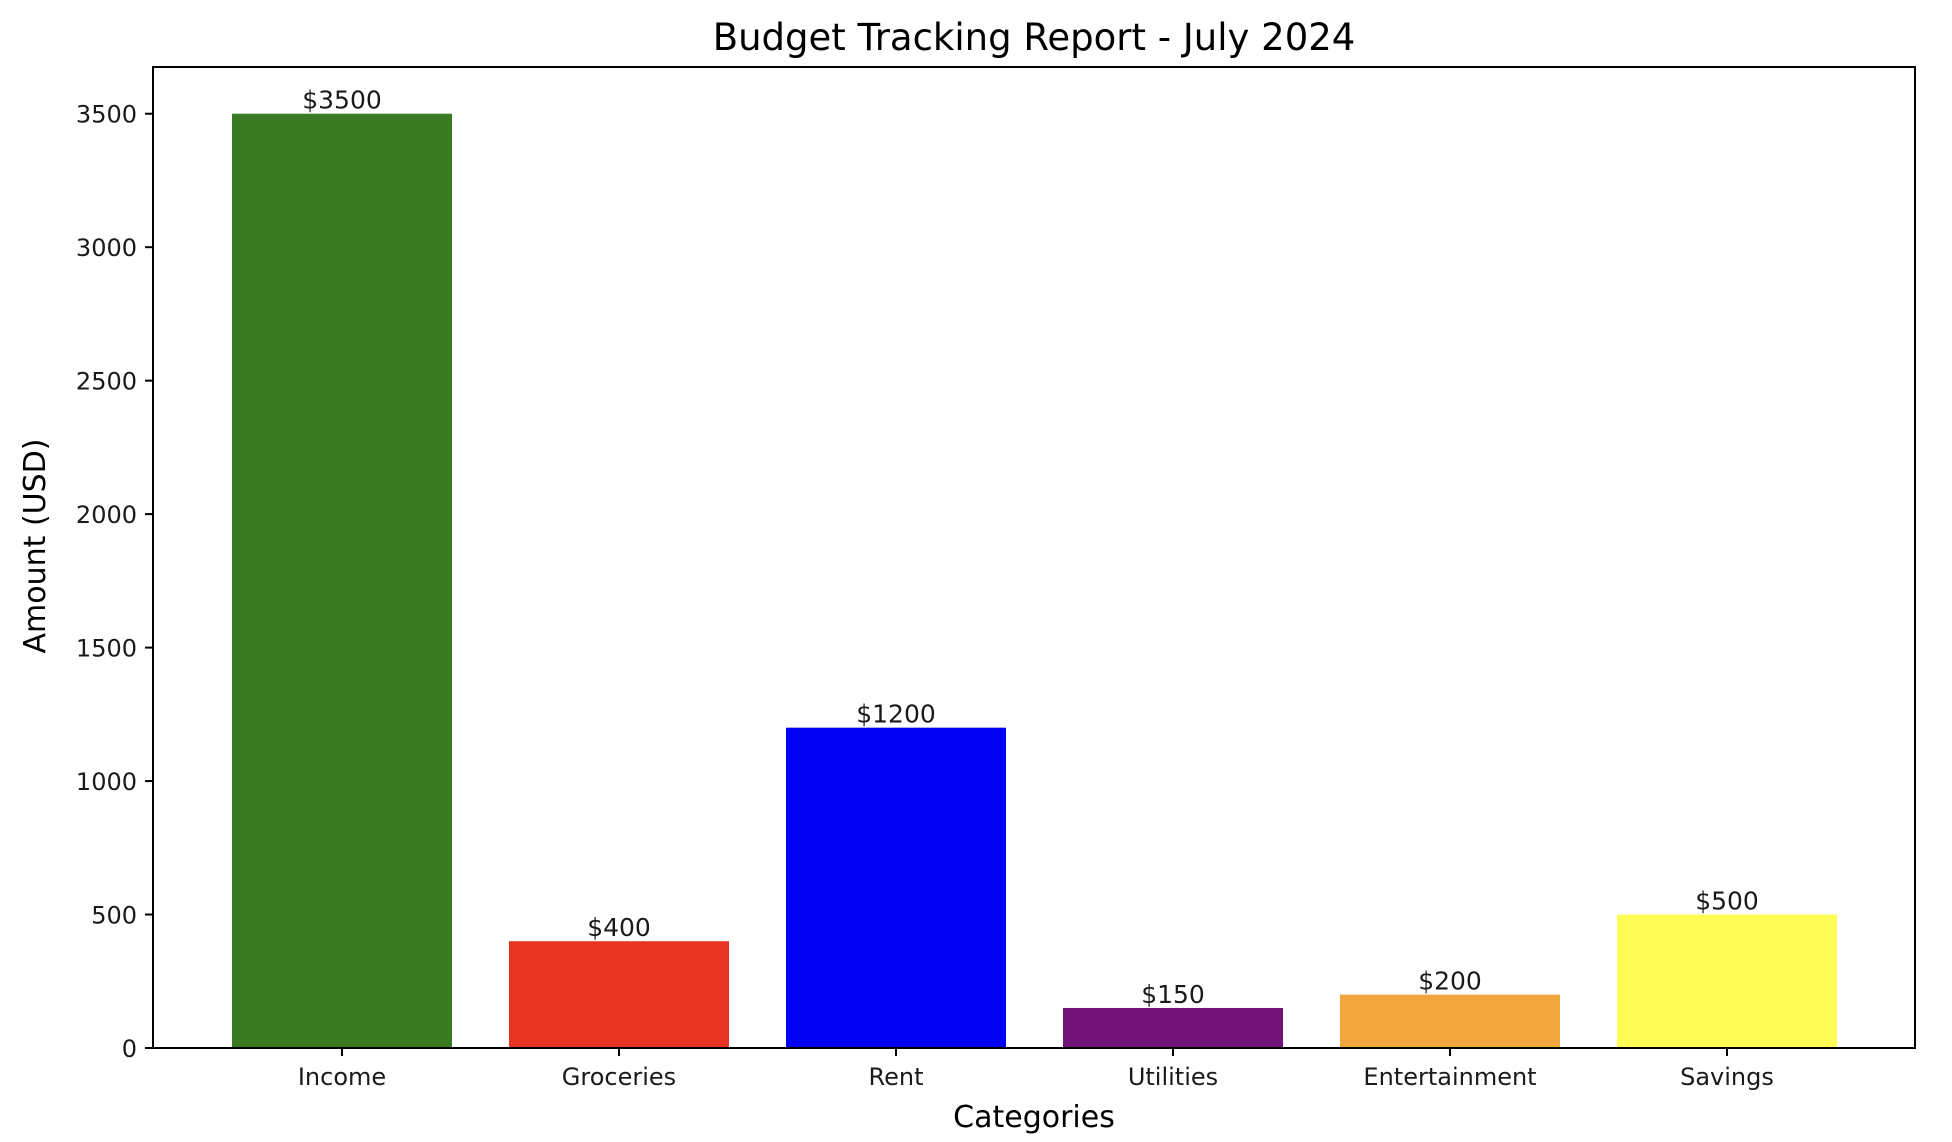  Describe the element at coordinates (896, 714) in the screenshot. I see `bar-value-label-rent: $1200` at that location.